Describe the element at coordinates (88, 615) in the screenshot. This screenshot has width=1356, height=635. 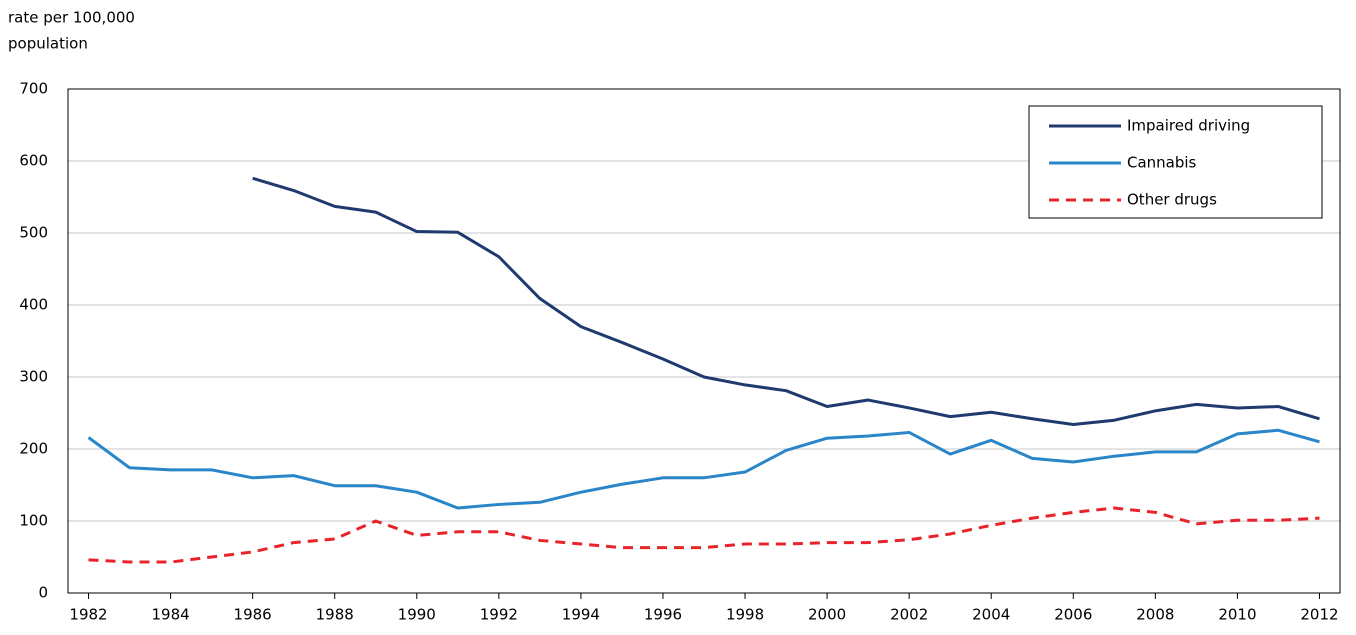
I see `x-tick-label: 1982` at that location.